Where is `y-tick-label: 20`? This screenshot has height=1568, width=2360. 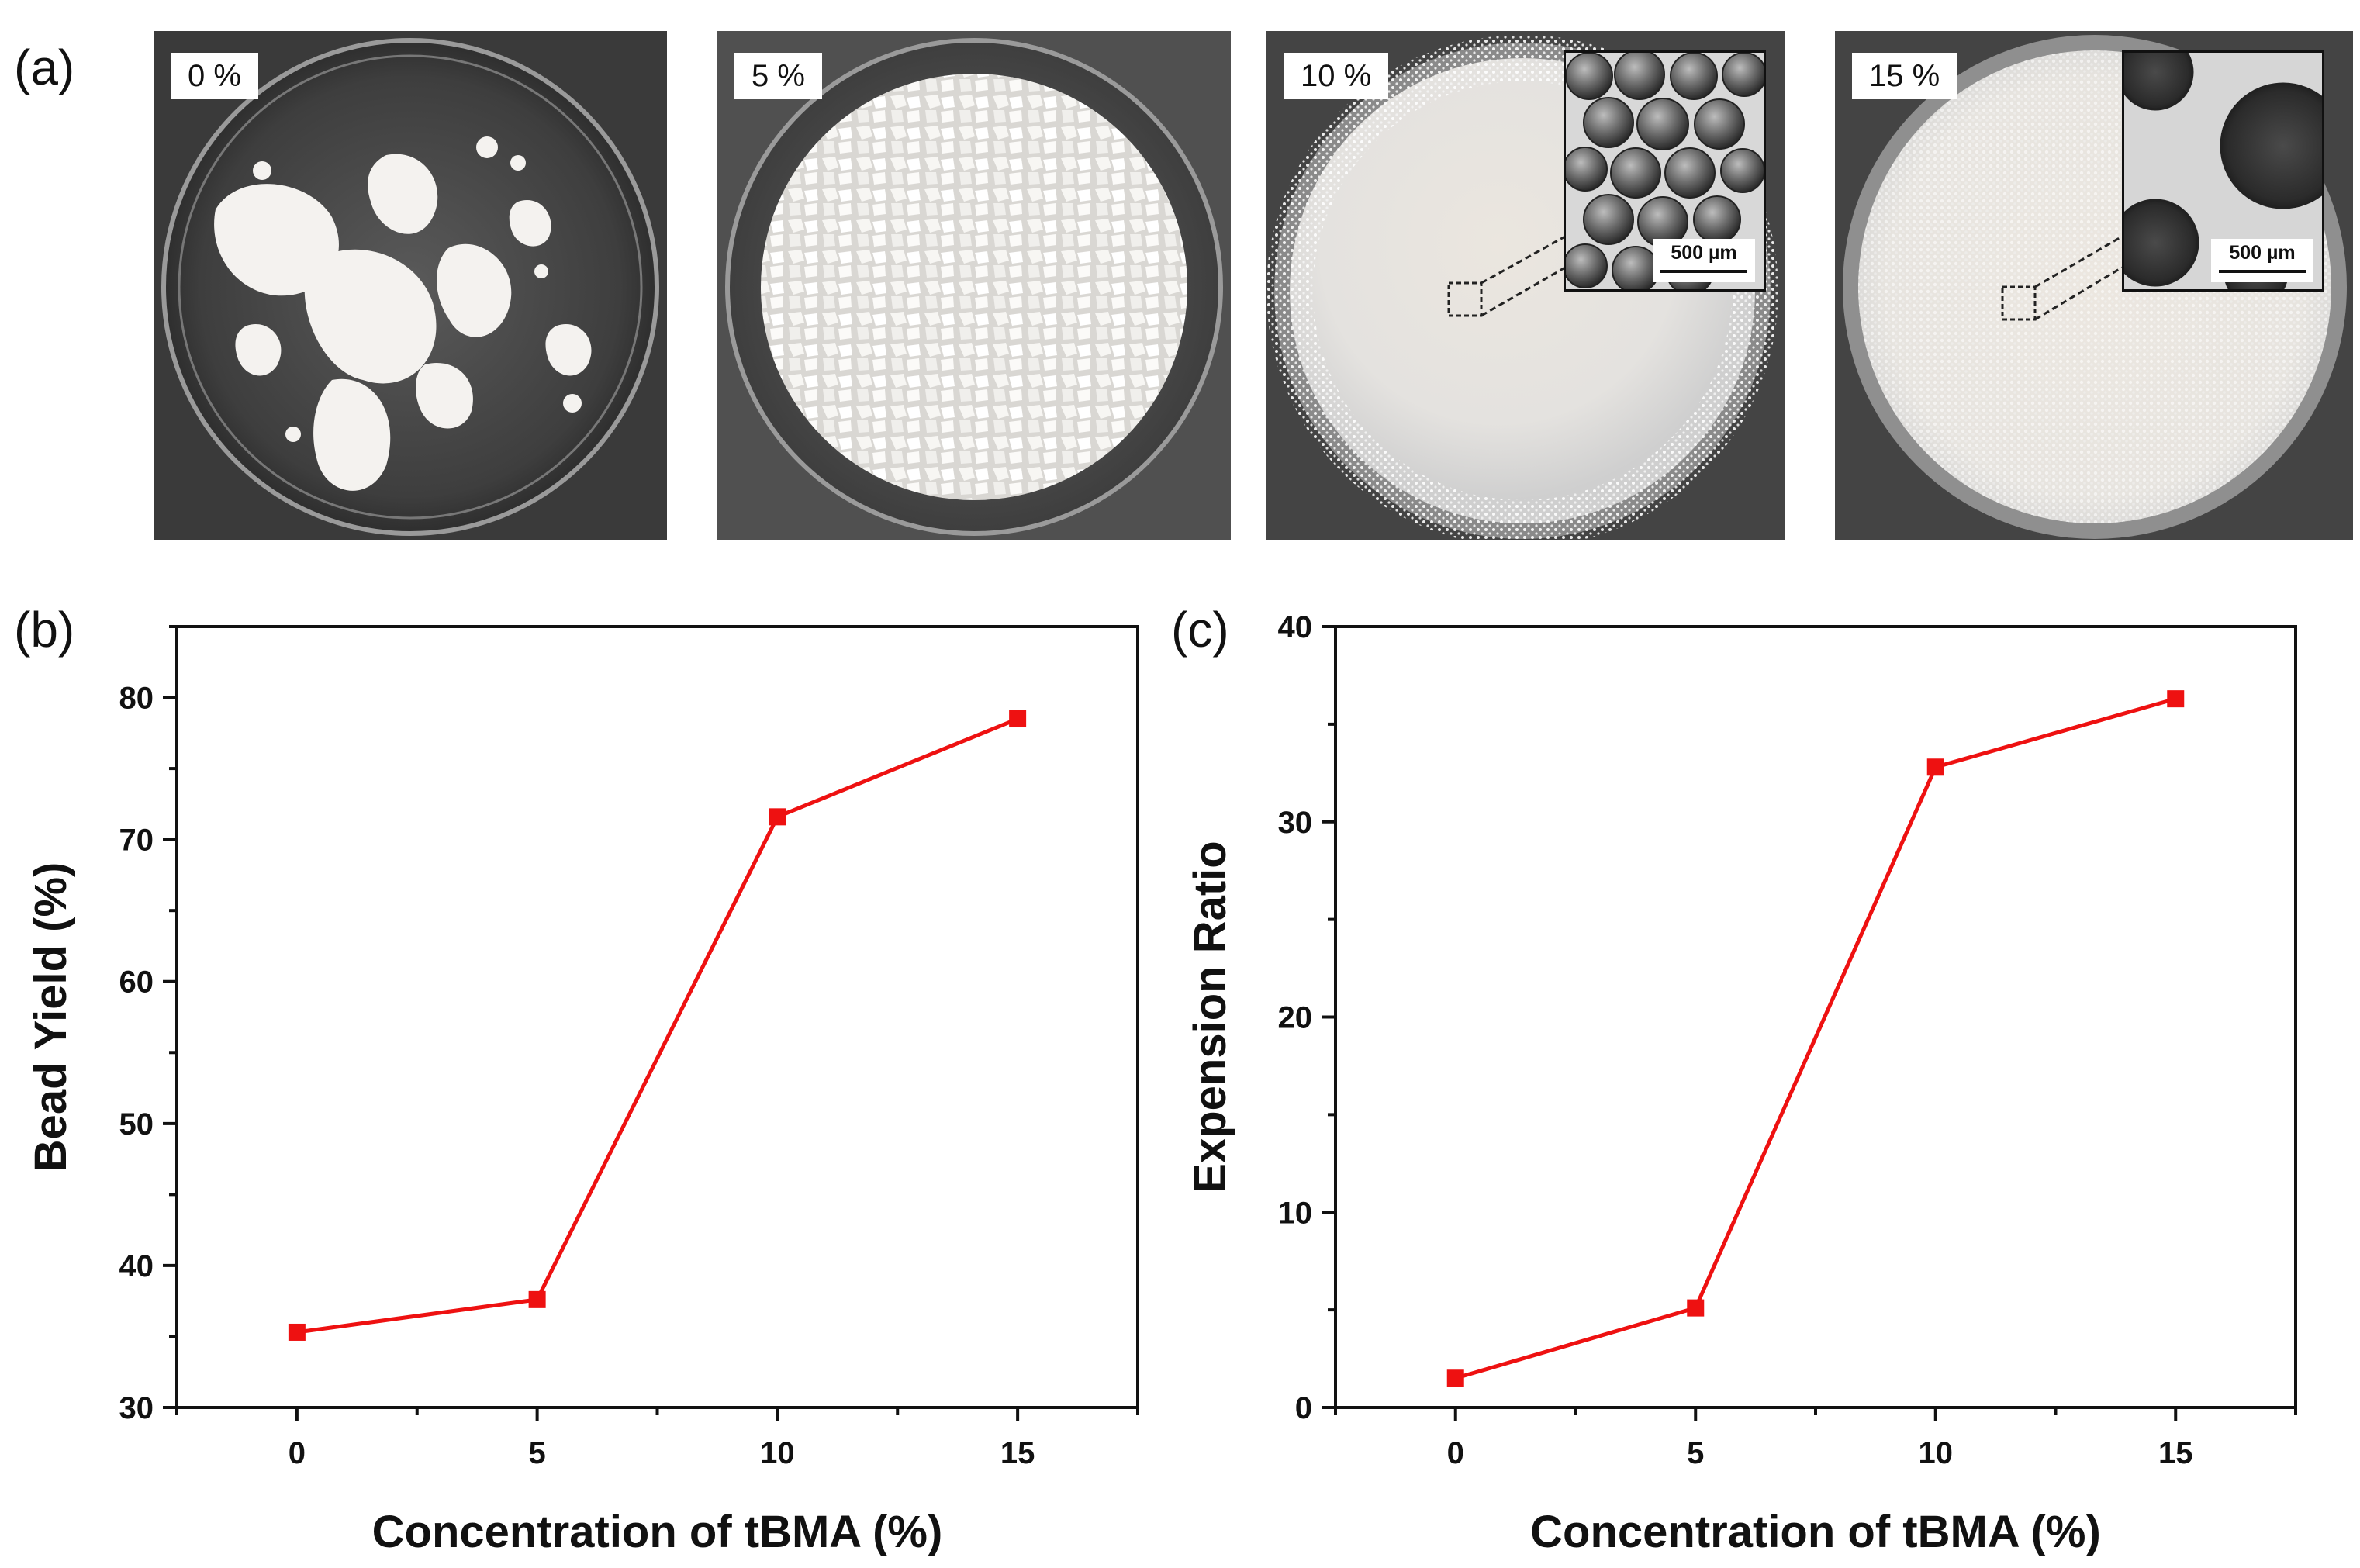 y-tick-label: 20 is located at coordinates (1295, 1018).